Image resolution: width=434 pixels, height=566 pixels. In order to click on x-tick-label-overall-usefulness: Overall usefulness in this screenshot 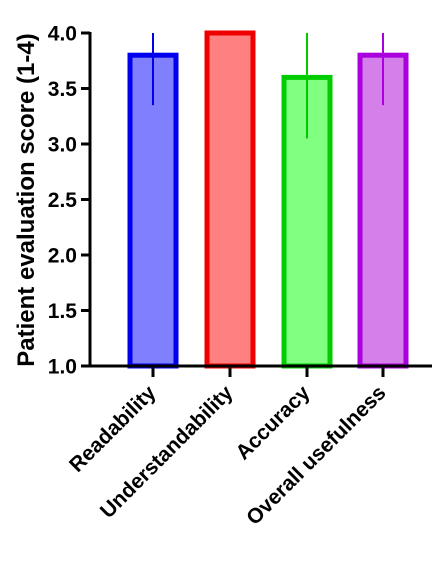, I will do `click(316, 455)`.